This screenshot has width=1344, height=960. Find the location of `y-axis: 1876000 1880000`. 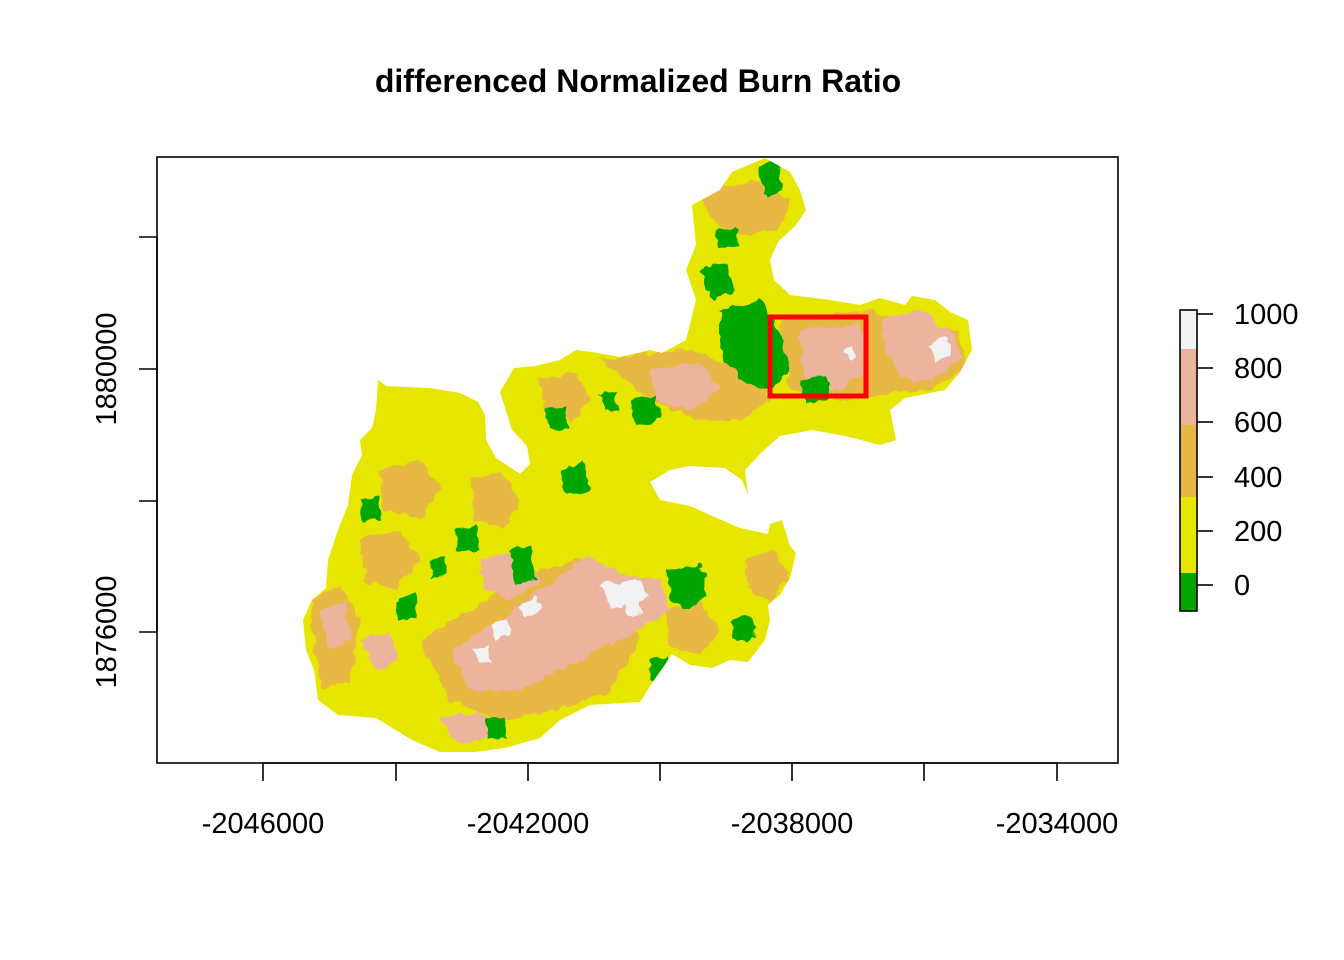

y-axis: 1876000 1880000 is located at coordinates (124, 462).